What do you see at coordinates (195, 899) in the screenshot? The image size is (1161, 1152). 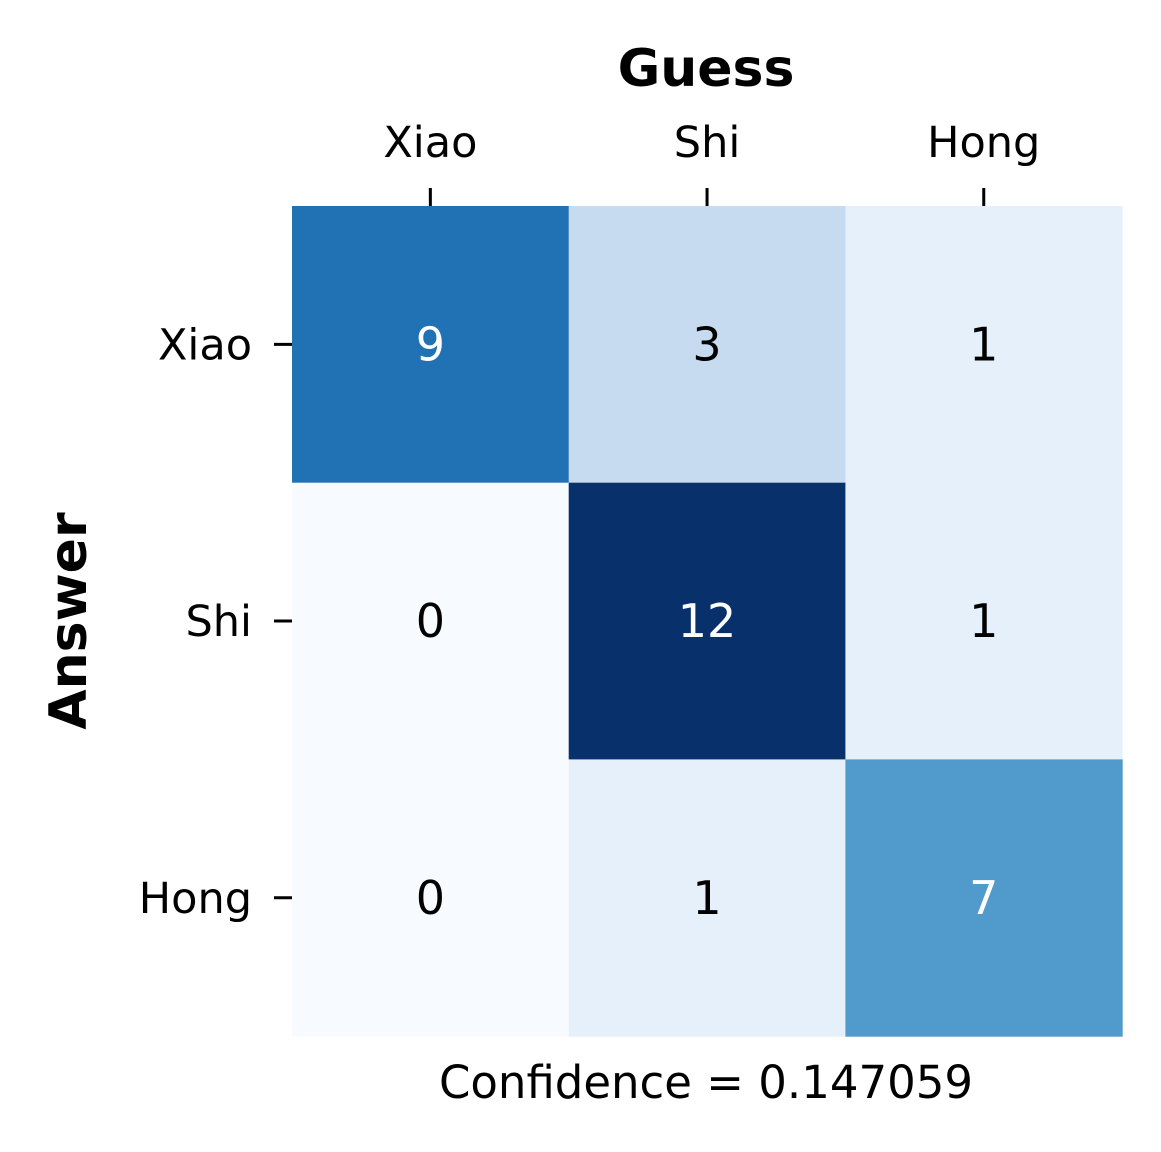 I see `y-tick-label: Hong` at bounding box center [195, 899].